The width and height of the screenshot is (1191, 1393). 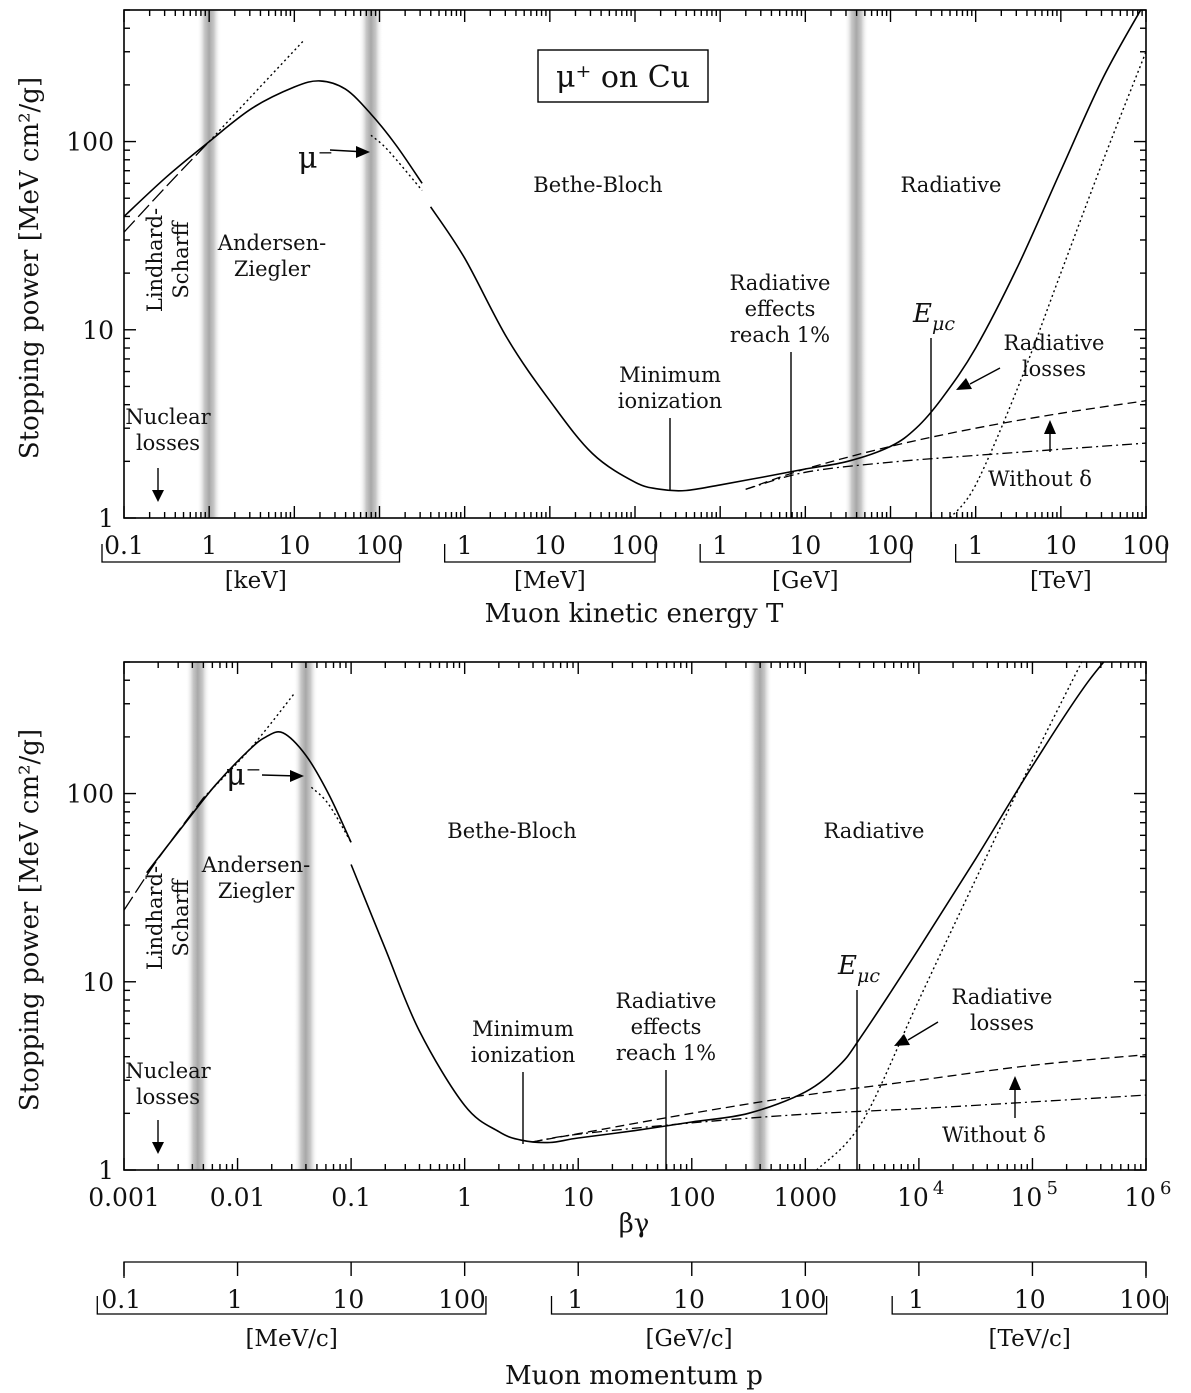 I want to click on top-mu-arrowhead, so click(x=363, y=152).